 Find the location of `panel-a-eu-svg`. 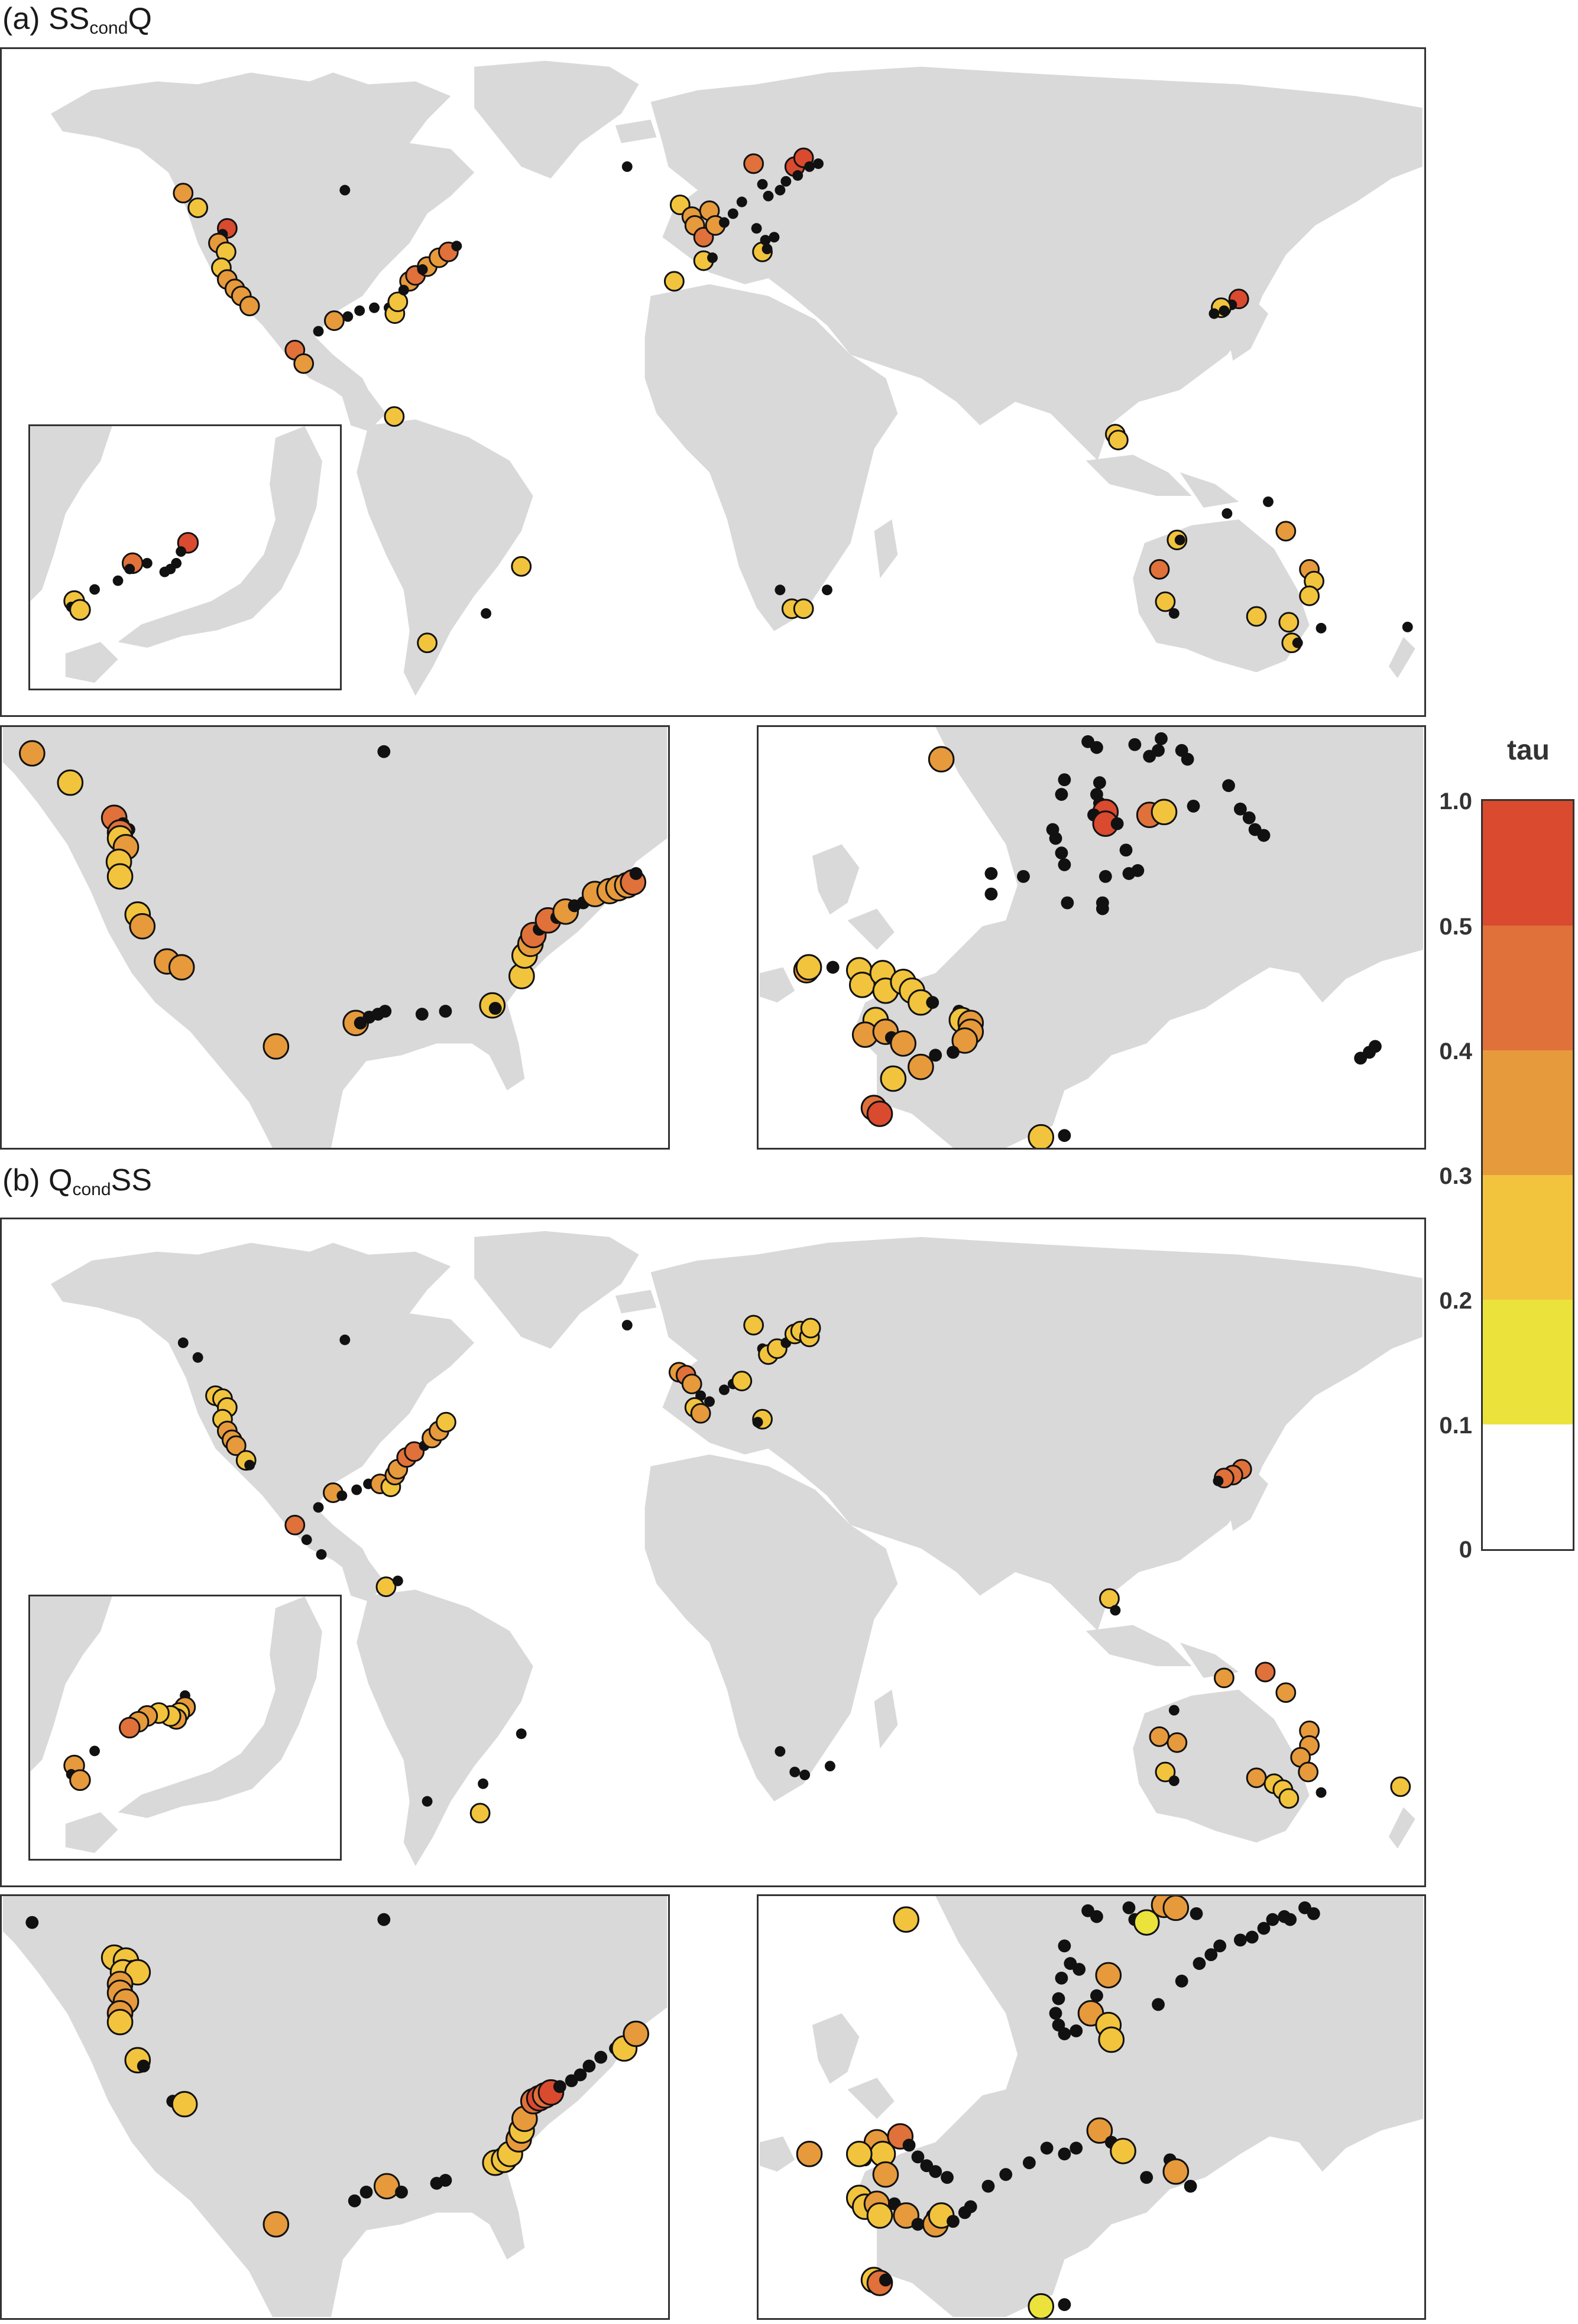

panel-a-eu-svg is located at coordinates (1091, 937).